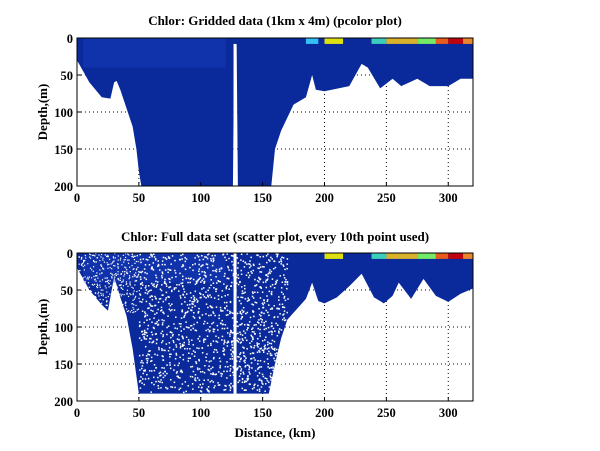  I want to click on y-tick-label: 50, so click(67, 291).